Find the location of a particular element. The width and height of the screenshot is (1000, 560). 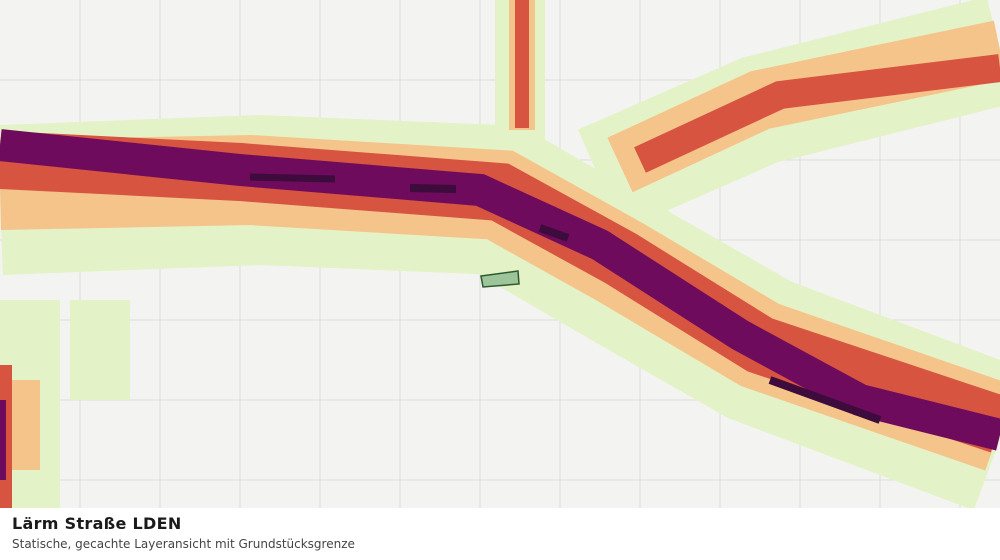

layer-title: Lärm Straße LDEN is located at coordinates (97, 523).